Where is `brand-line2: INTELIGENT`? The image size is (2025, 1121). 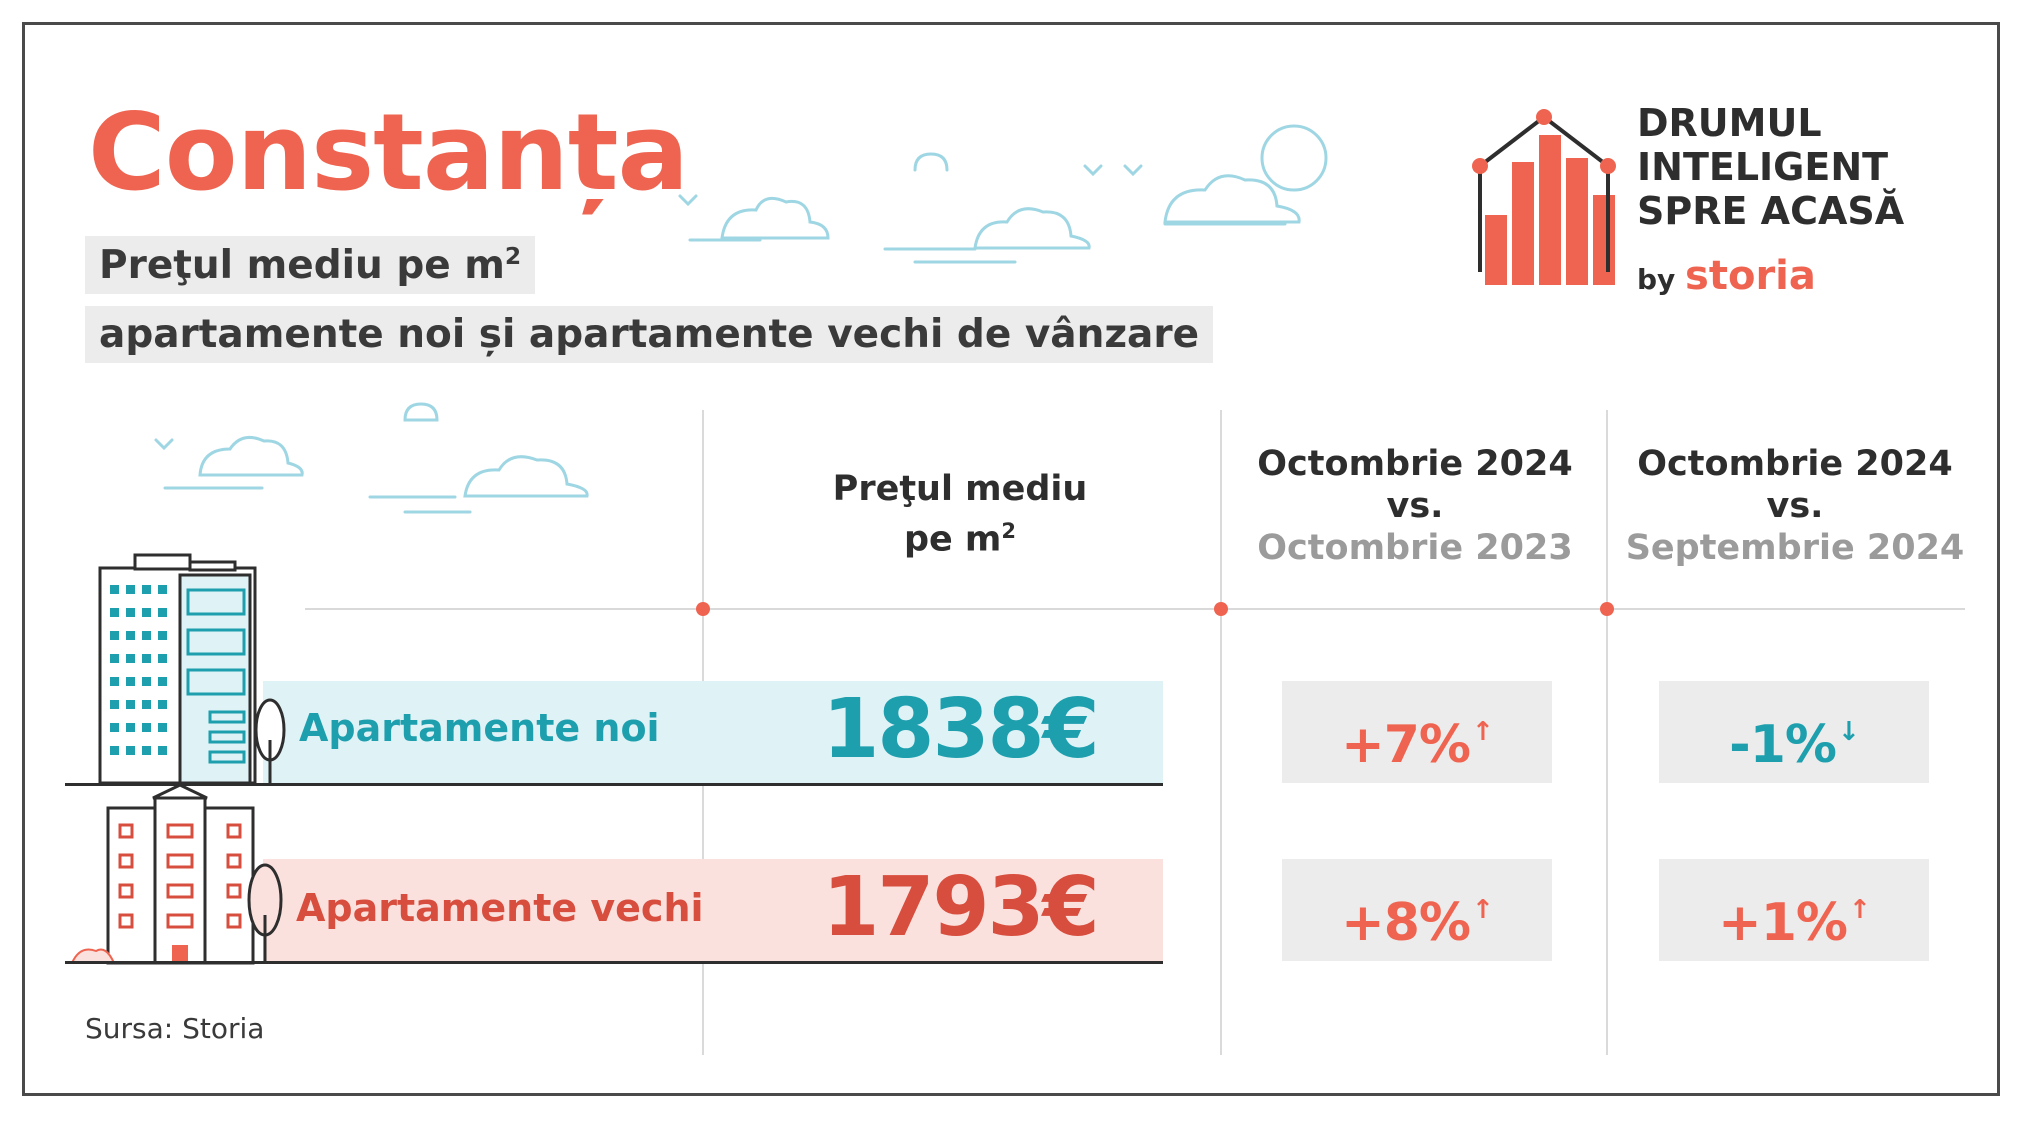
brand-line2: INTELIGENT is located at coordinates (1763, 167).